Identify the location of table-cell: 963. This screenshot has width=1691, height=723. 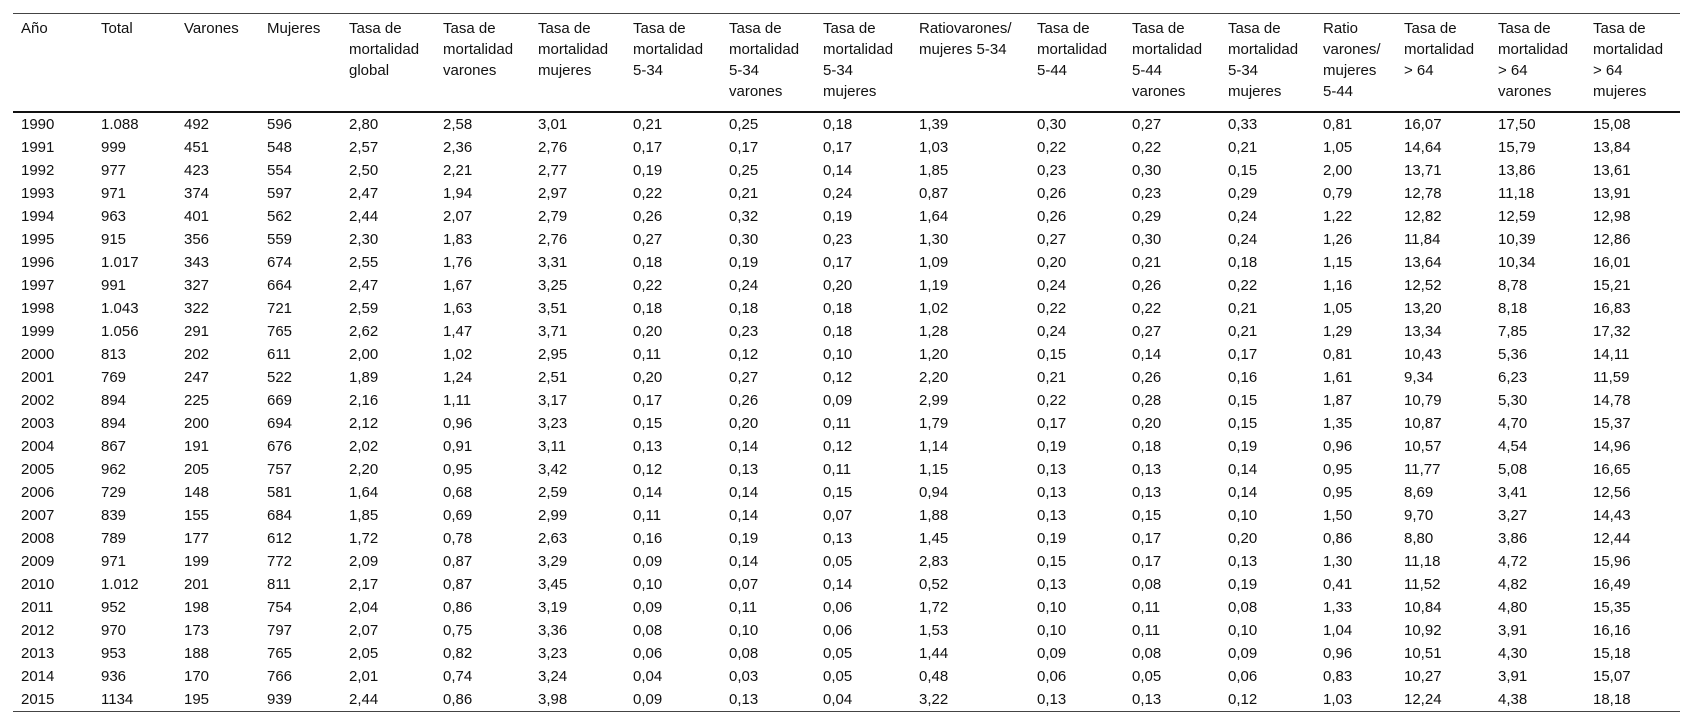
(114, 216).